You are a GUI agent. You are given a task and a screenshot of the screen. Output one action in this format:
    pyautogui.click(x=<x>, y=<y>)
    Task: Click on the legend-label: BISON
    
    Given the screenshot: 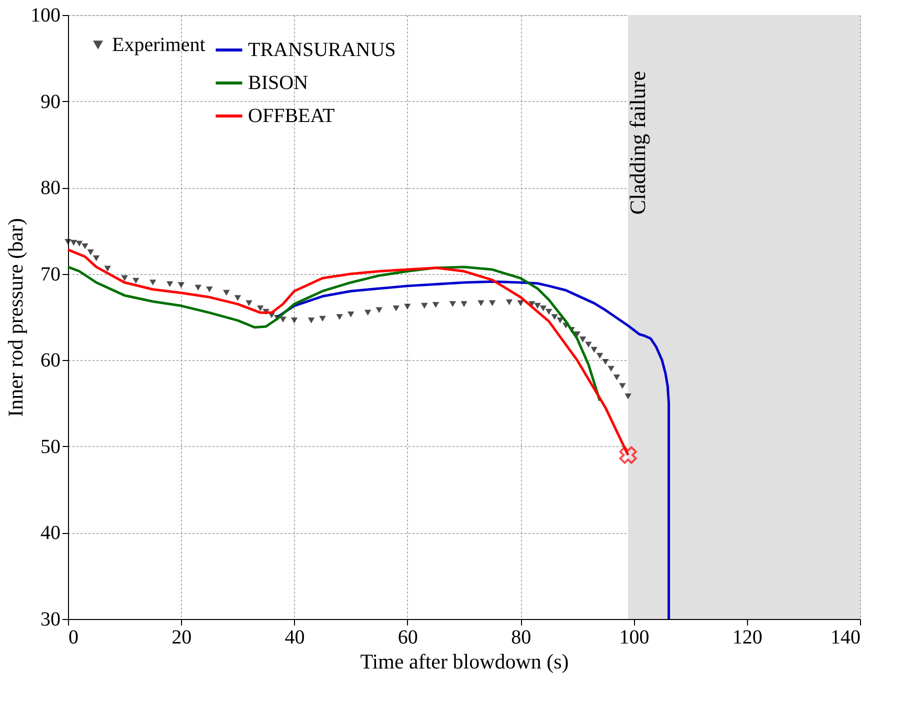 What is the action you would take?
    pyautogui.click(x=278, y=83)
    